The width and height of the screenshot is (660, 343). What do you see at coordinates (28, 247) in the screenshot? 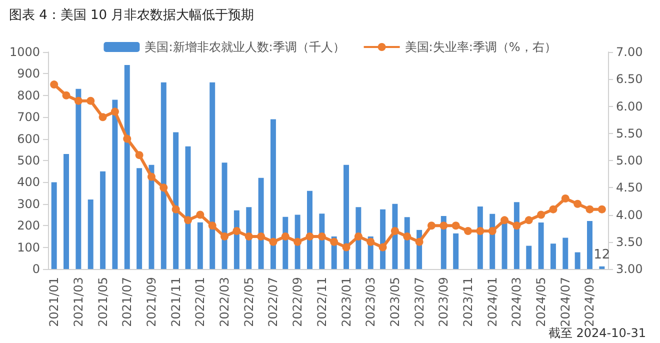
I see `y-tick-label: 100` at bounding box center [28, 247].